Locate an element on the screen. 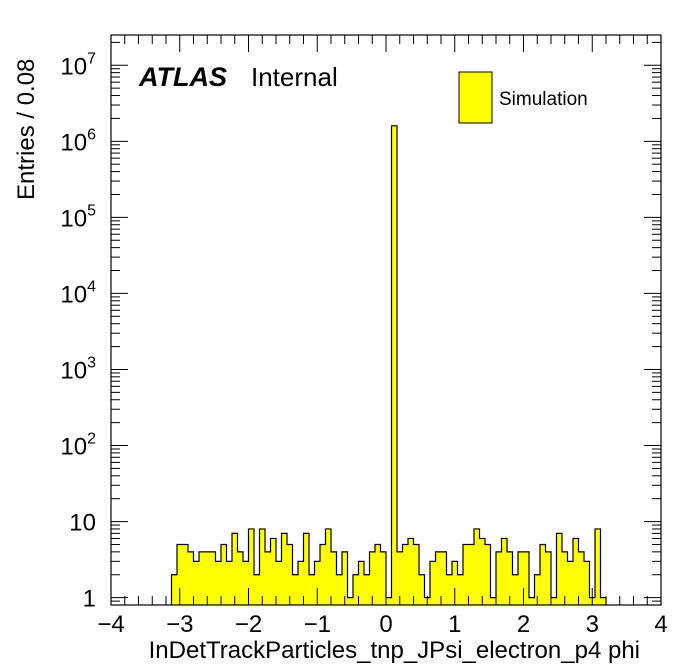  legend-label-simulation: Simulation is located at coordinates (543, 99).